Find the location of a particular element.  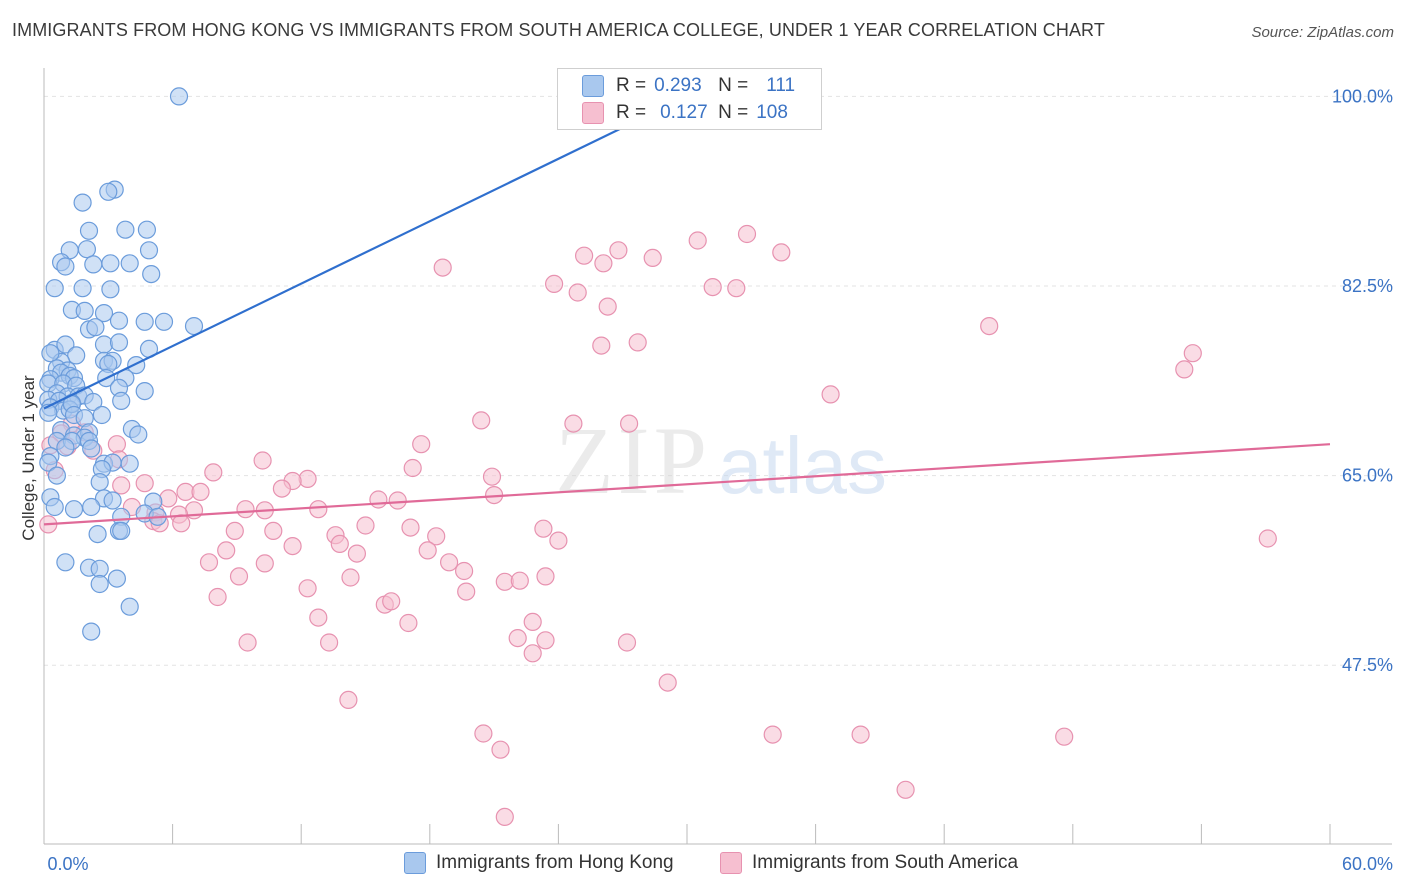

y-axis-label: College, Under 1 year is located at coordinates (28, 458).